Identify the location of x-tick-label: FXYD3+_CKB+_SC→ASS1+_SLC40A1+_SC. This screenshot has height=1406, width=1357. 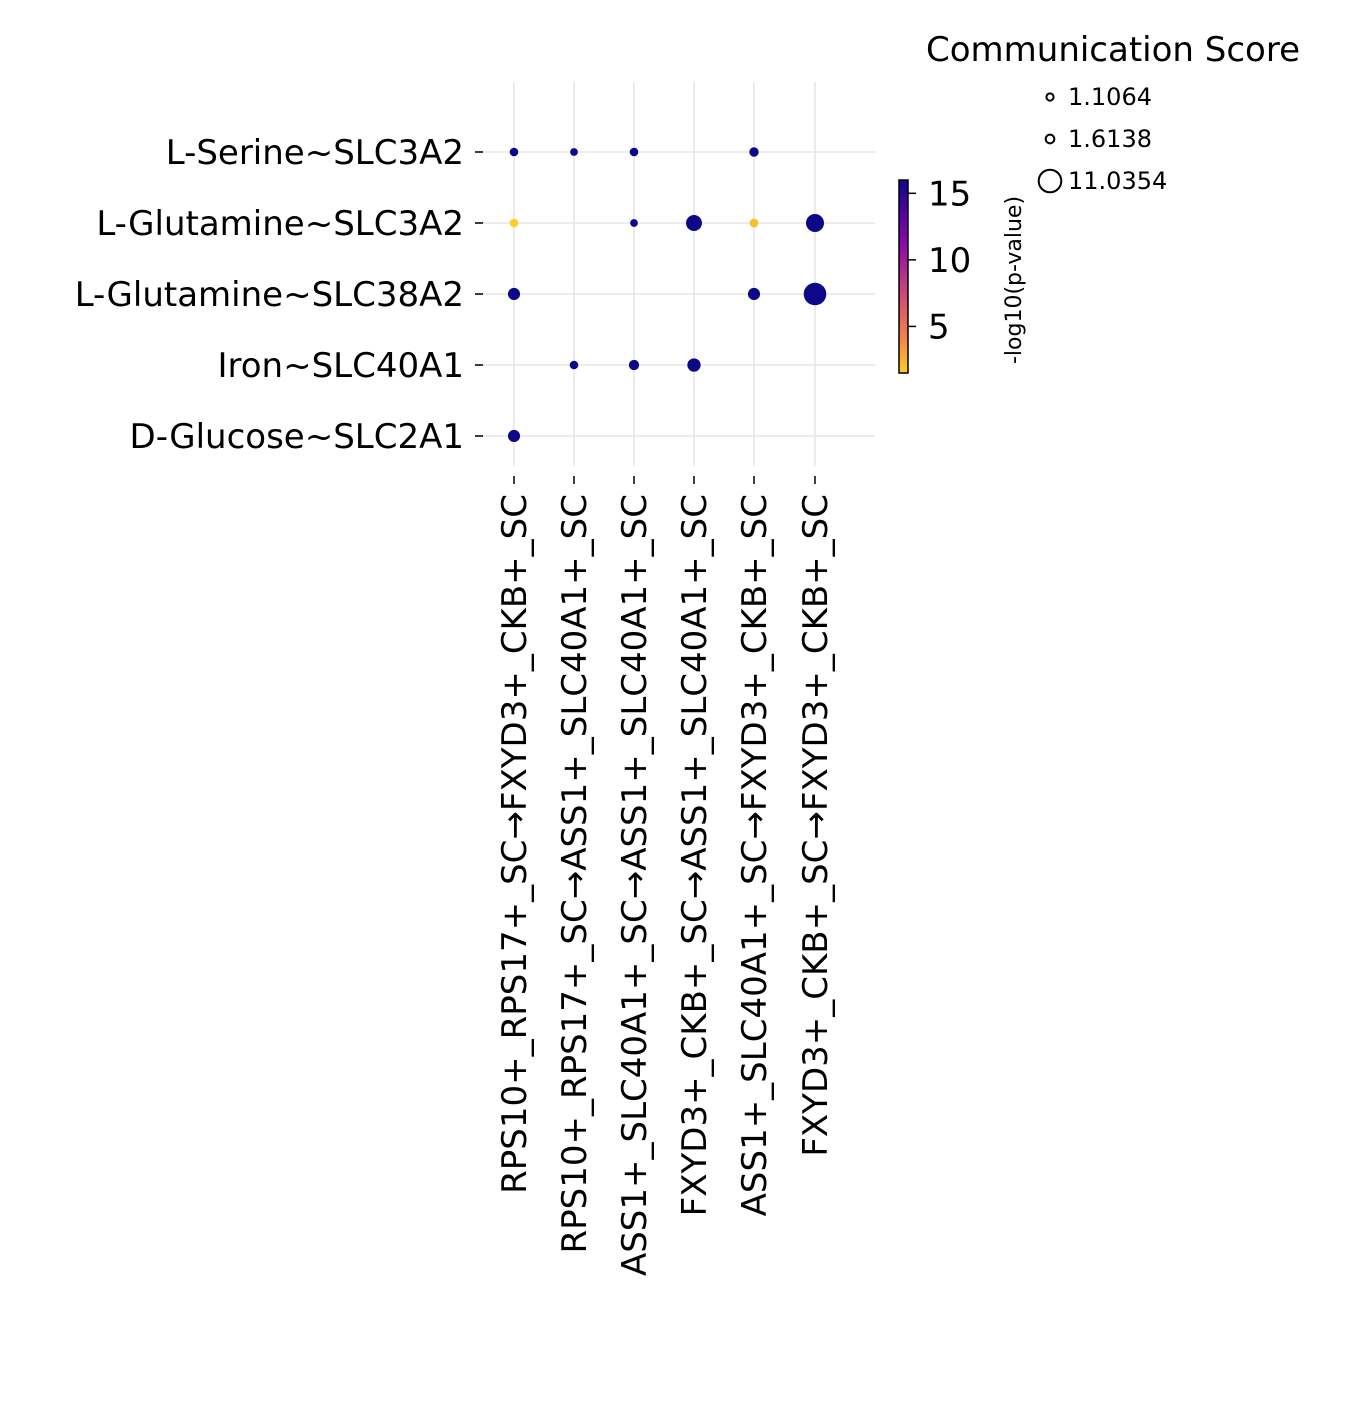
(695, 855).